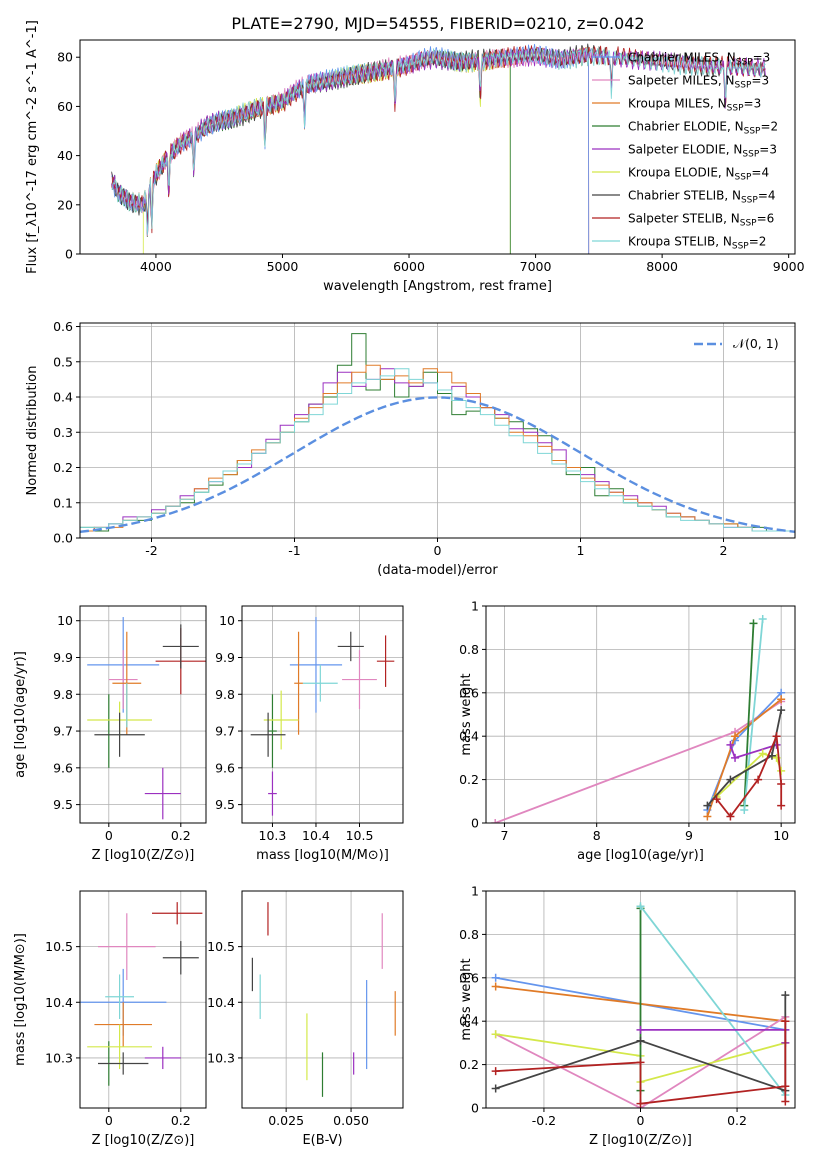 The height and width of the screenshot is (1170, 819). Describe the element at coordinates (713, 1000) in the screenshot. I see `weight-line-kroupa-stelib` at that location.